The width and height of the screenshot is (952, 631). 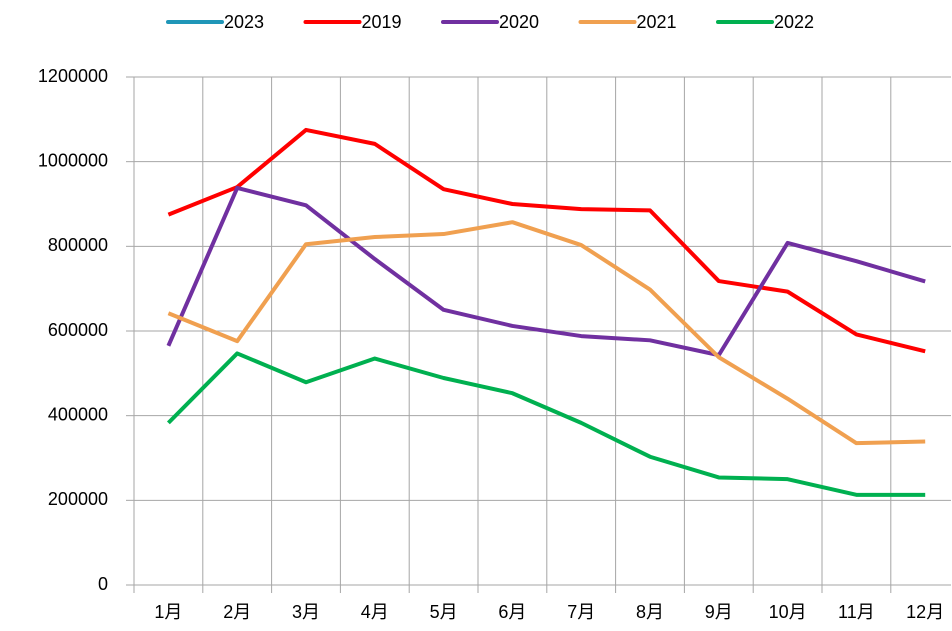 I want to click on y-tick-label: 1000000, so click(x=73, y=160).